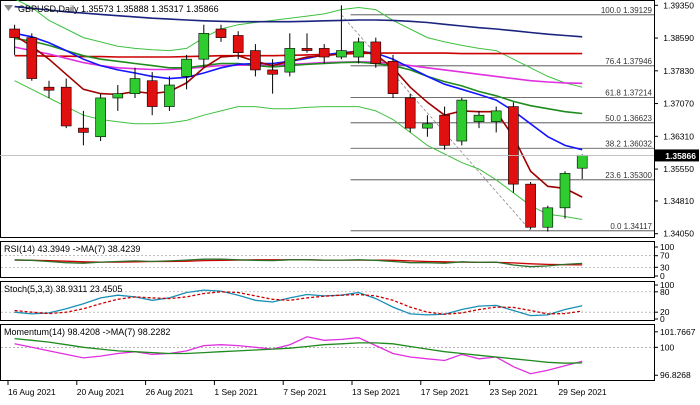 Image resolution: width=700 pixels, height=405 pixels. I want to click on current-price-badge, so click(677, 155).